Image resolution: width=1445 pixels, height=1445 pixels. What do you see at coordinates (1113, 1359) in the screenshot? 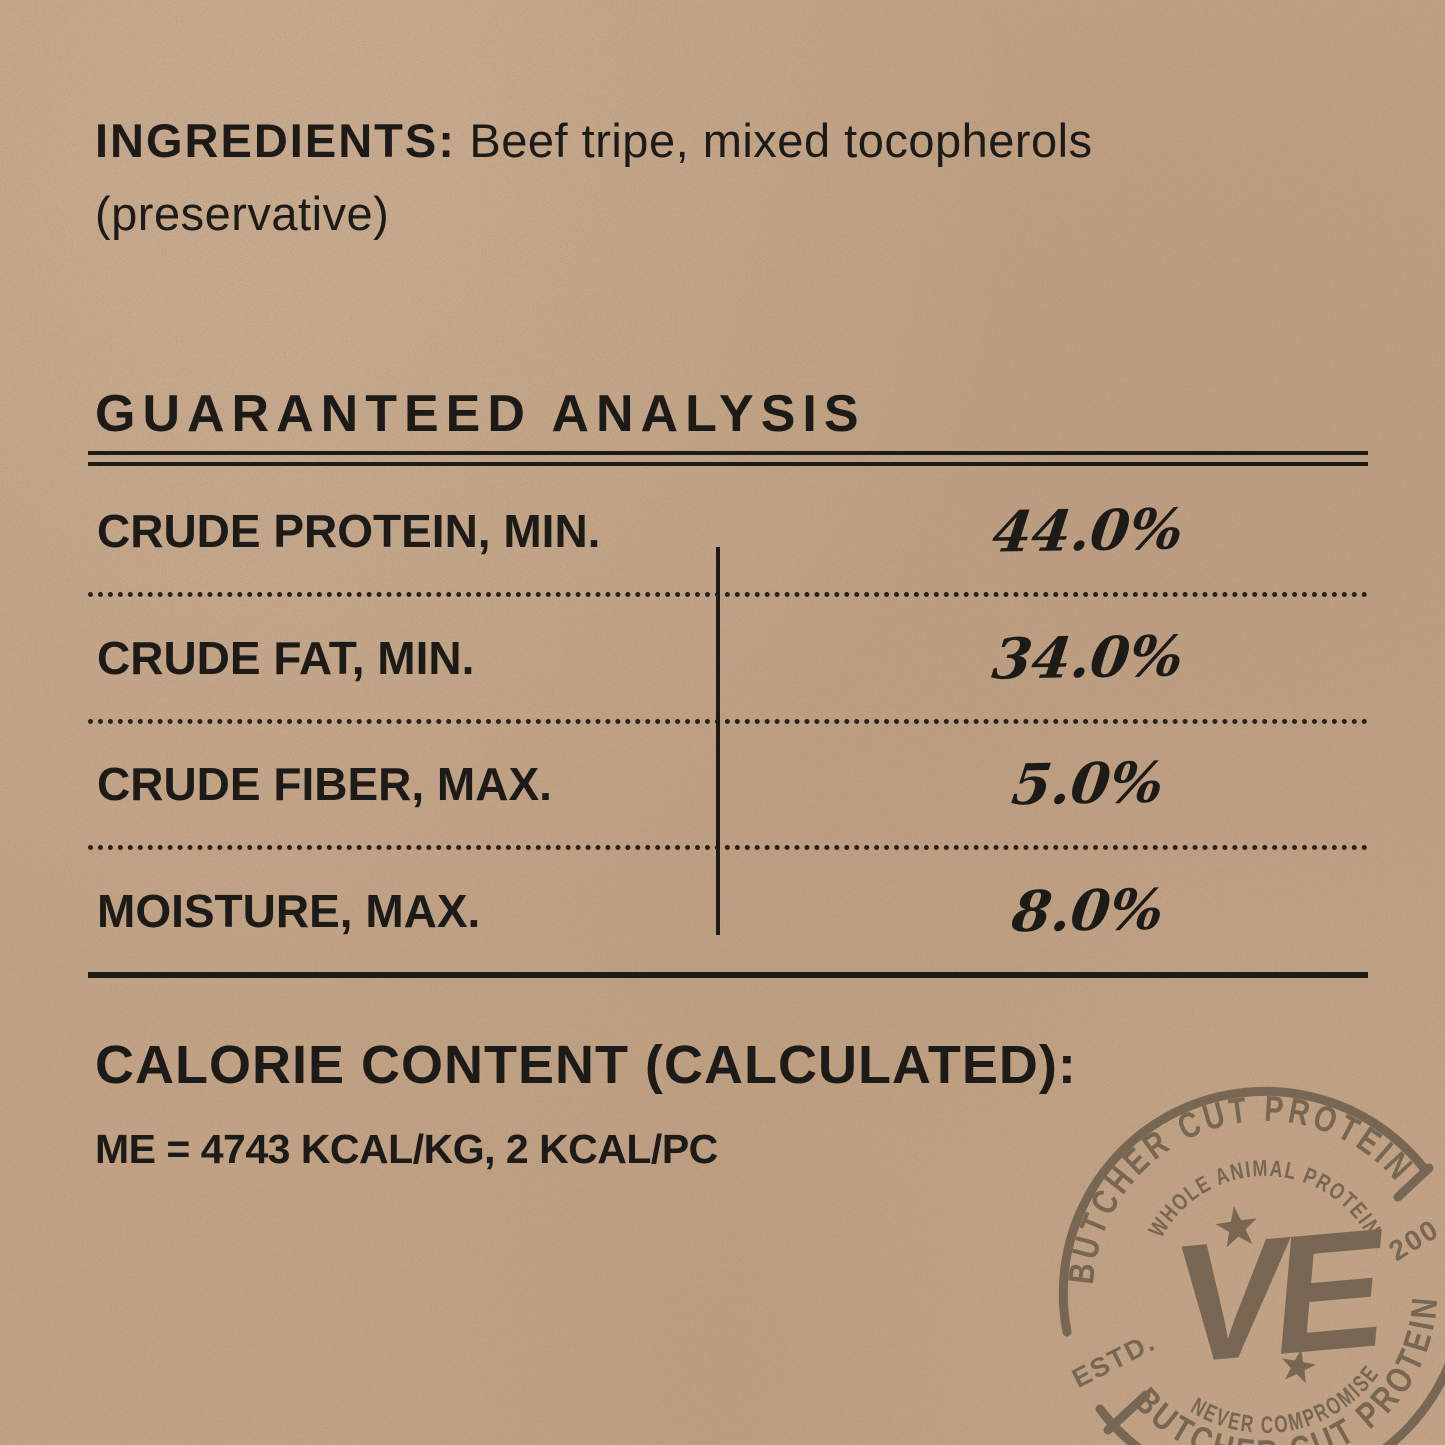
I see `stamp-estd-label: ESTD.` at bounding box center [1113, 1359].